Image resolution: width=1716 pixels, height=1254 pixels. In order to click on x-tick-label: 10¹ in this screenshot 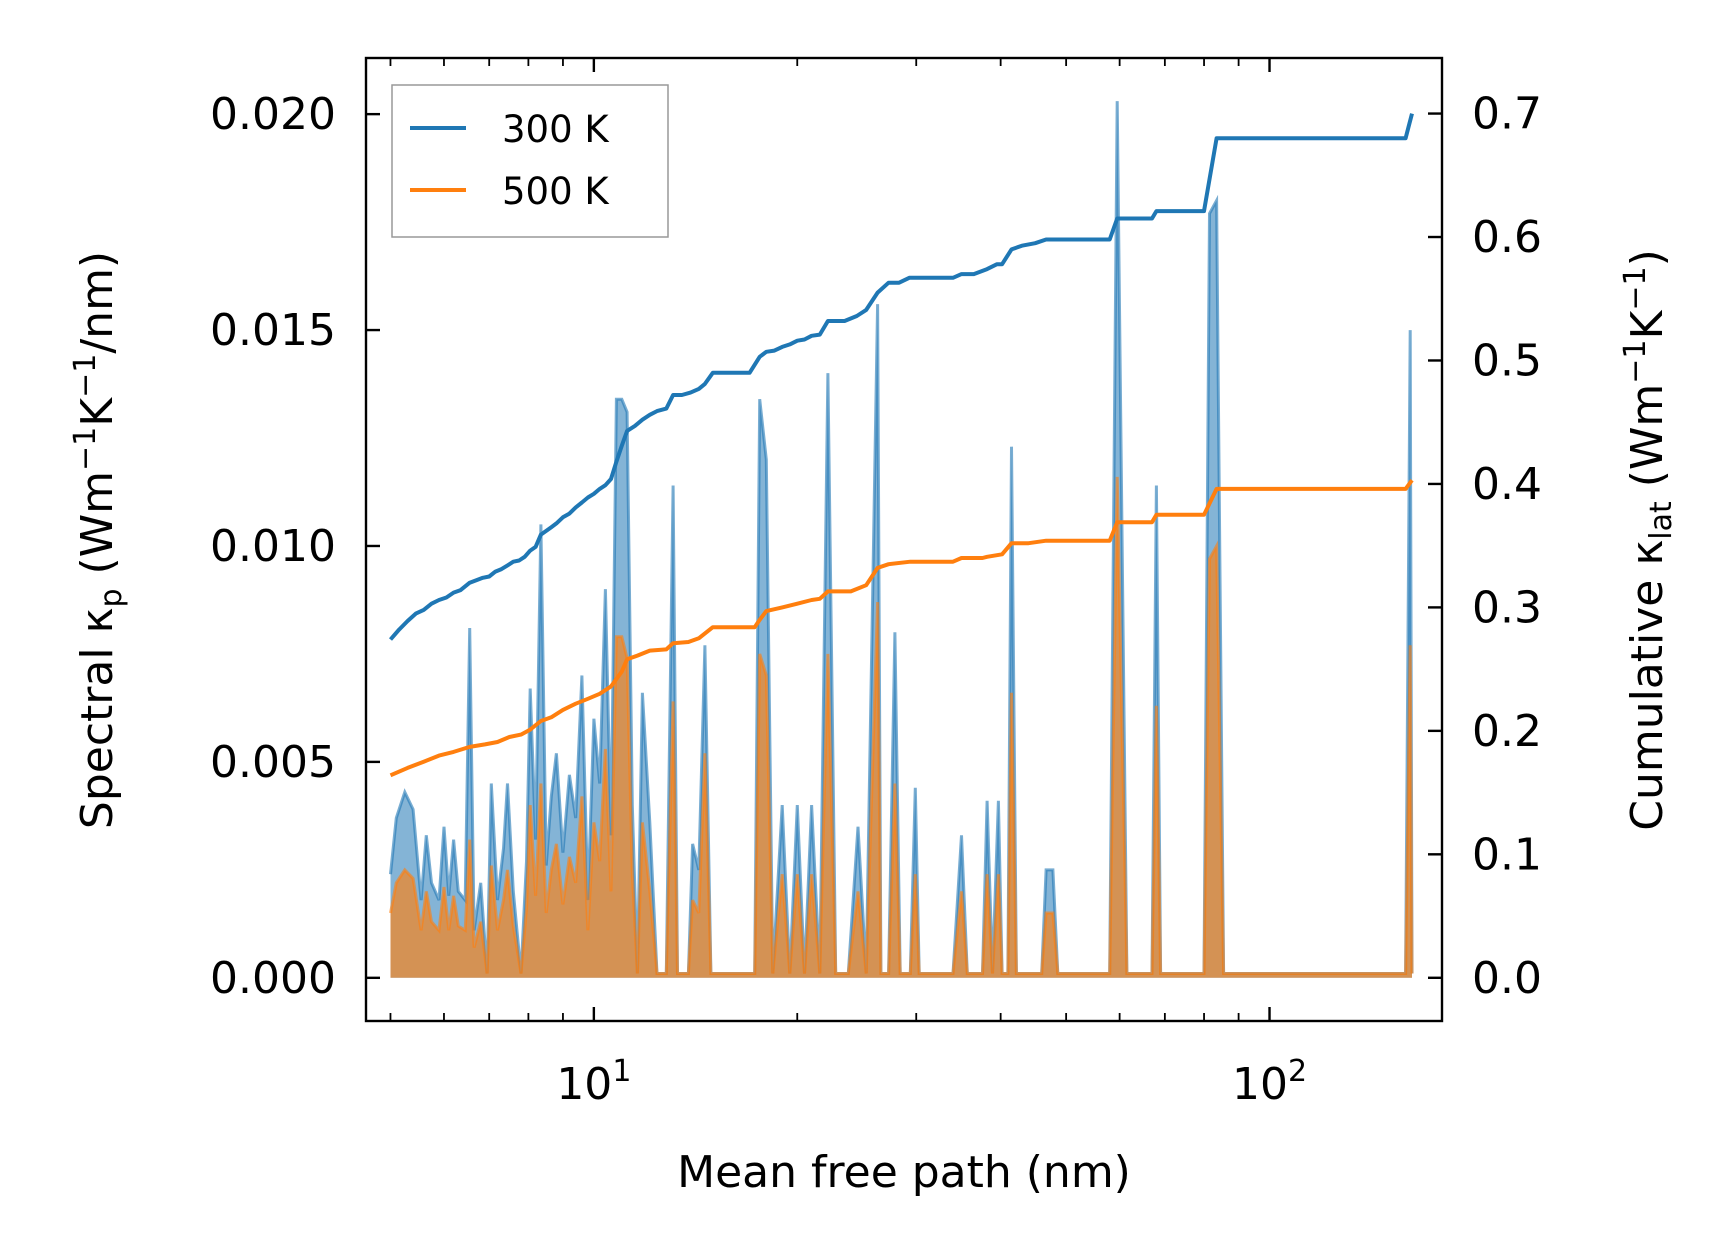, I will do `click(593, 1082)`.